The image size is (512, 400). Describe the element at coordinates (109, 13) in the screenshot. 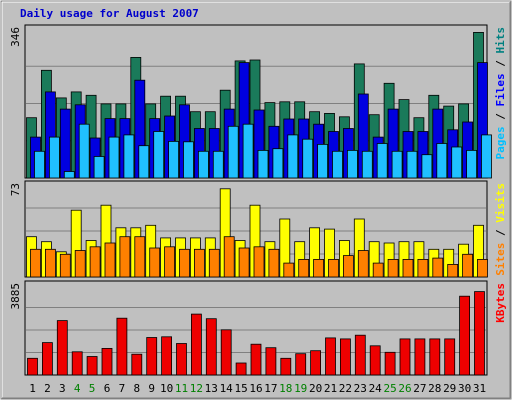

I see `chart-title: Daily usage for August 2007` at that location.